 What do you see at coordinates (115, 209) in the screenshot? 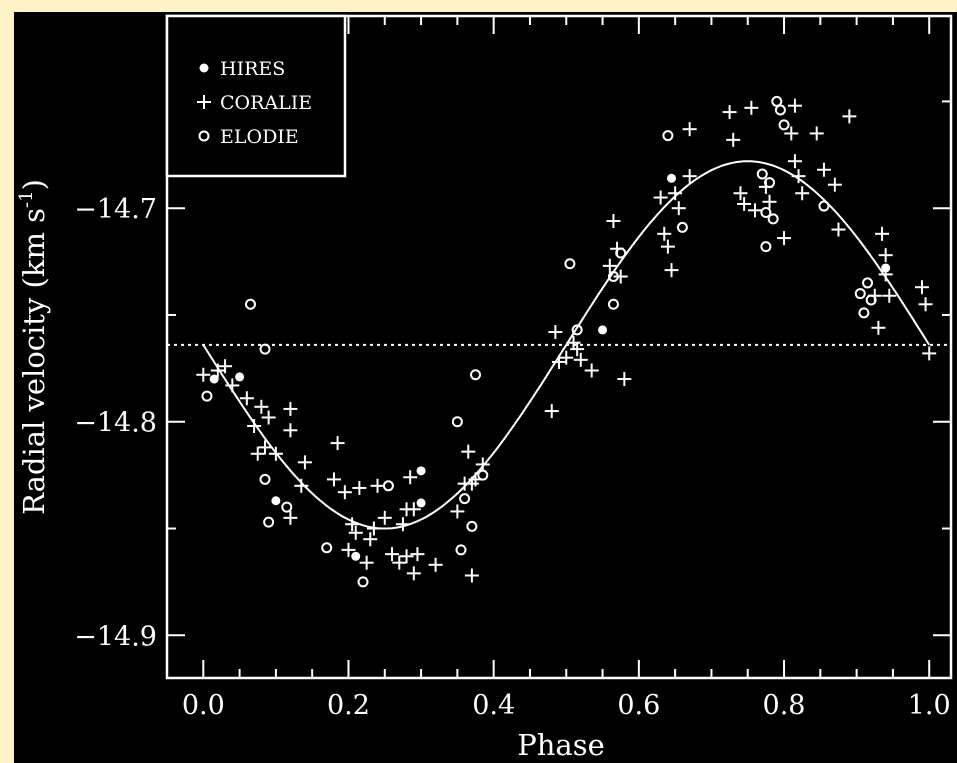
I see `y-tick-label: −14.7` at bounding box center [115, 209].